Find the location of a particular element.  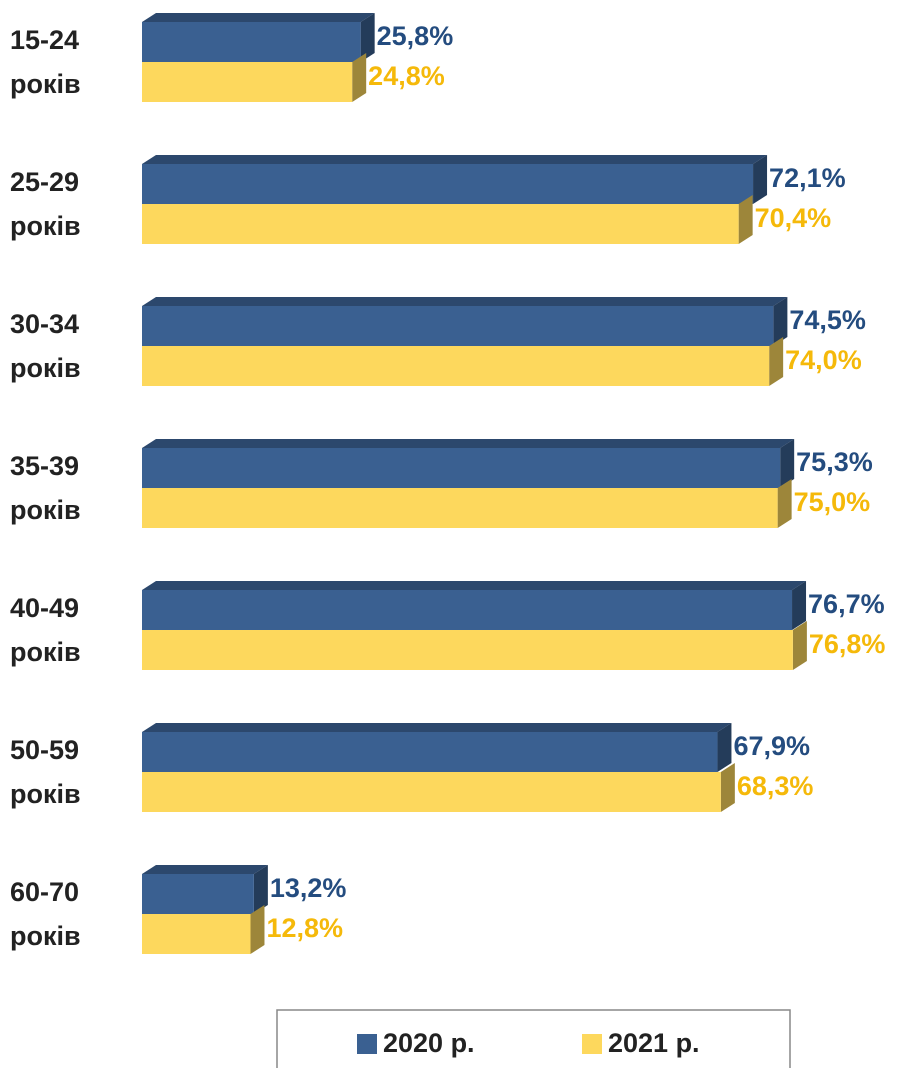

category-label: 15-24 років is located at coordinates (45, 62).